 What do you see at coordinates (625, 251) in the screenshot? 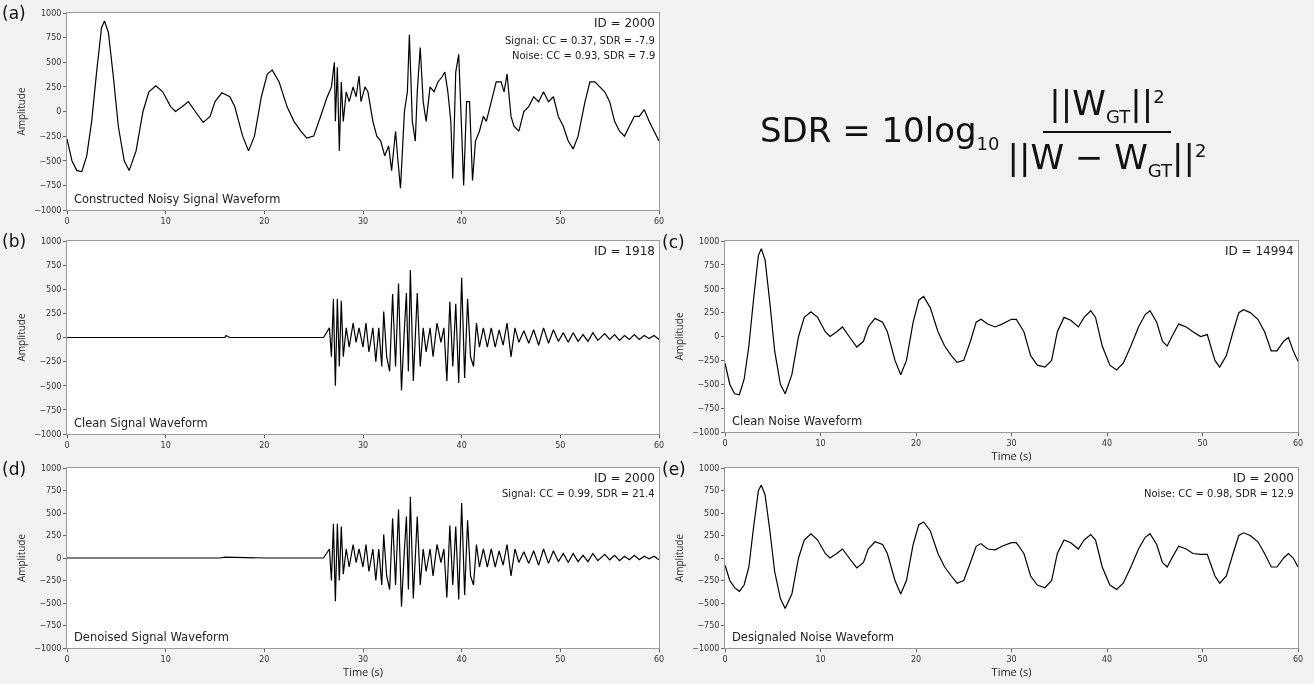
I see `annotation: ID = 1918` at bounding box center [625, 251].